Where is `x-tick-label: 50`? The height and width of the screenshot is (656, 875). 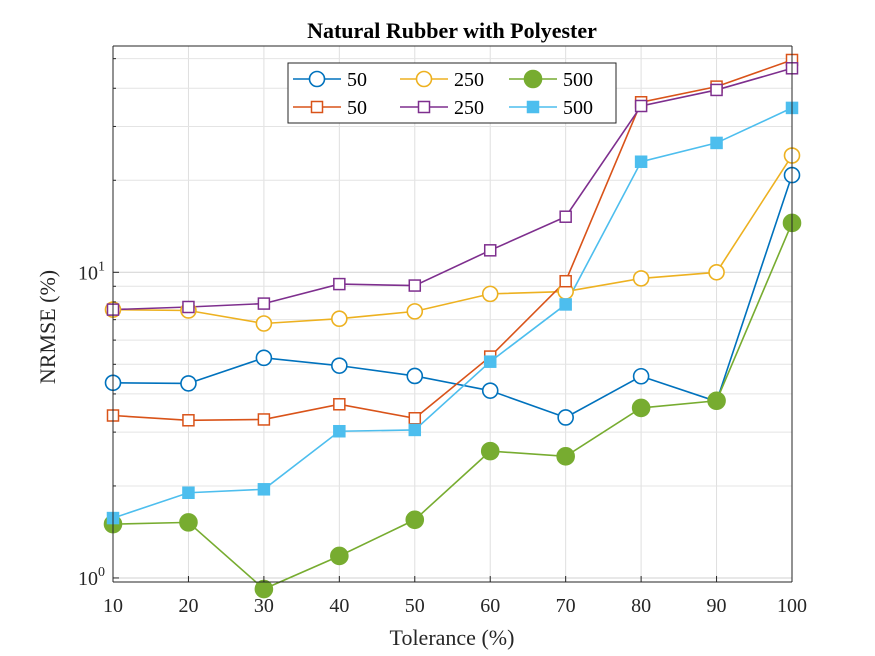
x-tick-label: 50 is located at coordinates (415, 606).